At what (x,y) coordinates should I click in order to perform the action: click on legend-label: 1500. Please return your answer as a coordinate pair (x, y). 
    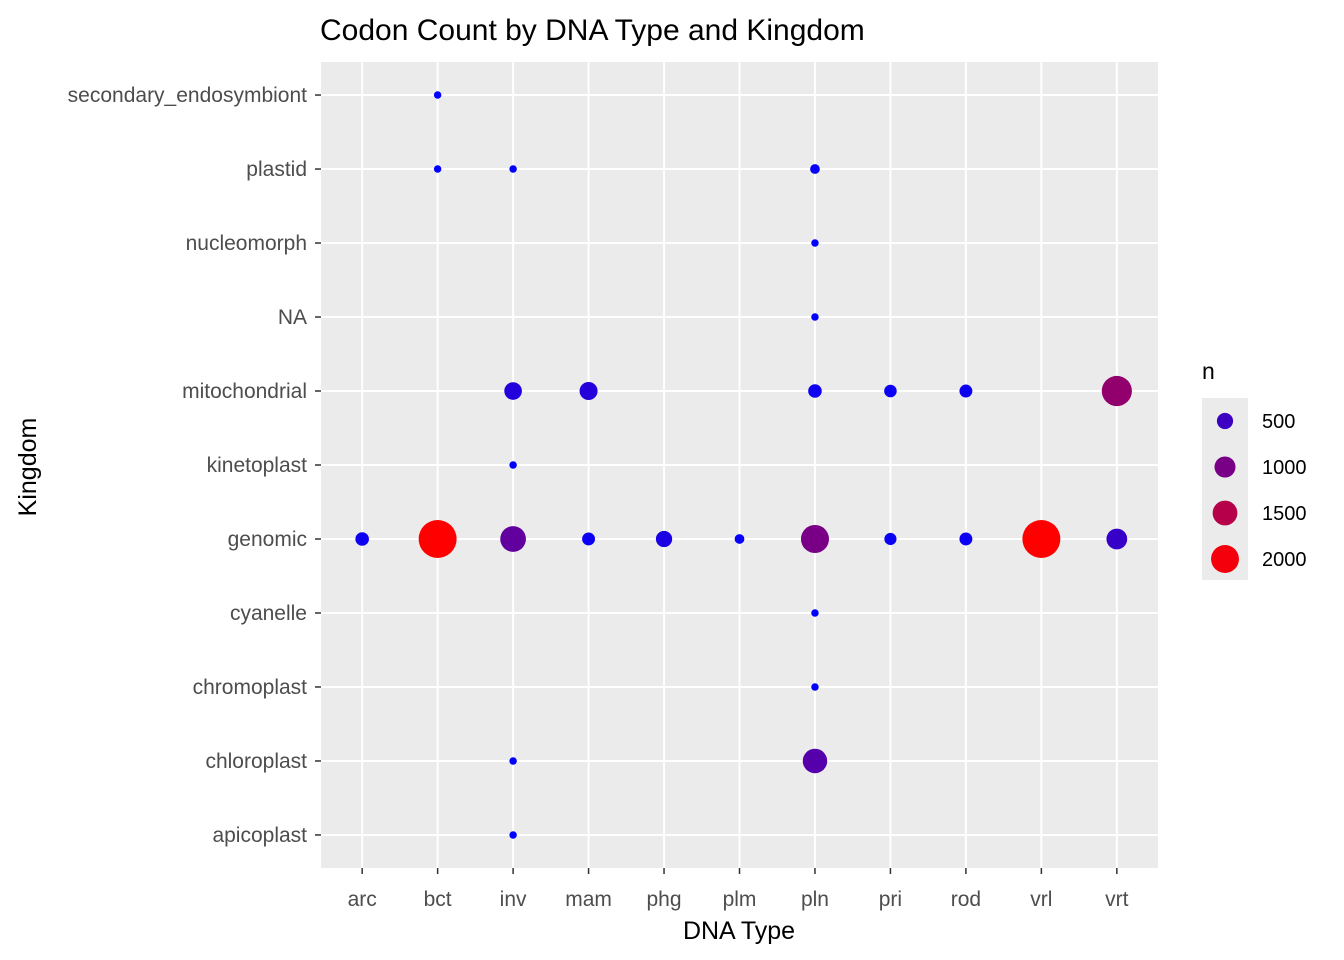
    Looking at the image, I should click on (1284, 514).